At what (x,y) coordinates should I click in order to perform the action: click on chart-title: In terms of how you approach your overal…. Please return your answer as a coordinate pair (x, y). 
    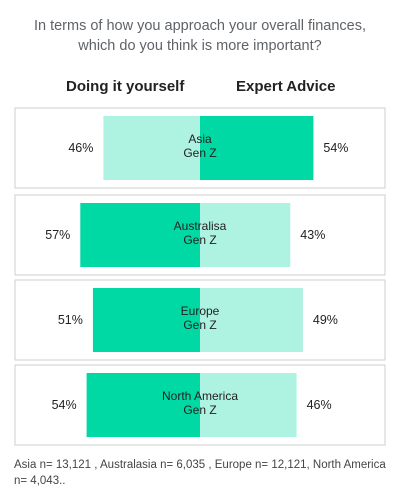
    Looking at the image, I should click on (200, 36).